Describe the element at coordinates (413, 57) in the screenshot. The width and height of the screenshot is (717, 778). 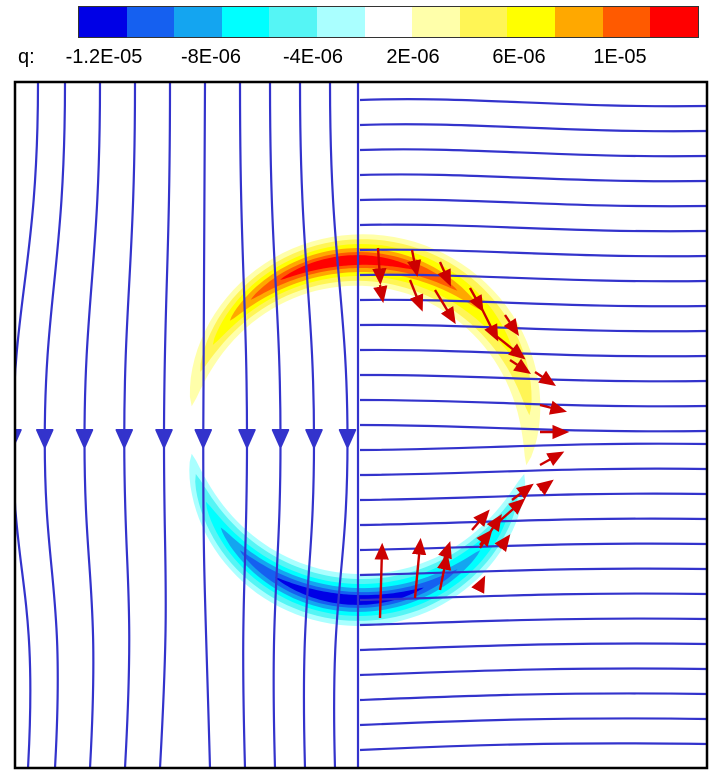
I see `colorbar-tick-label: 2E-06` at that location.